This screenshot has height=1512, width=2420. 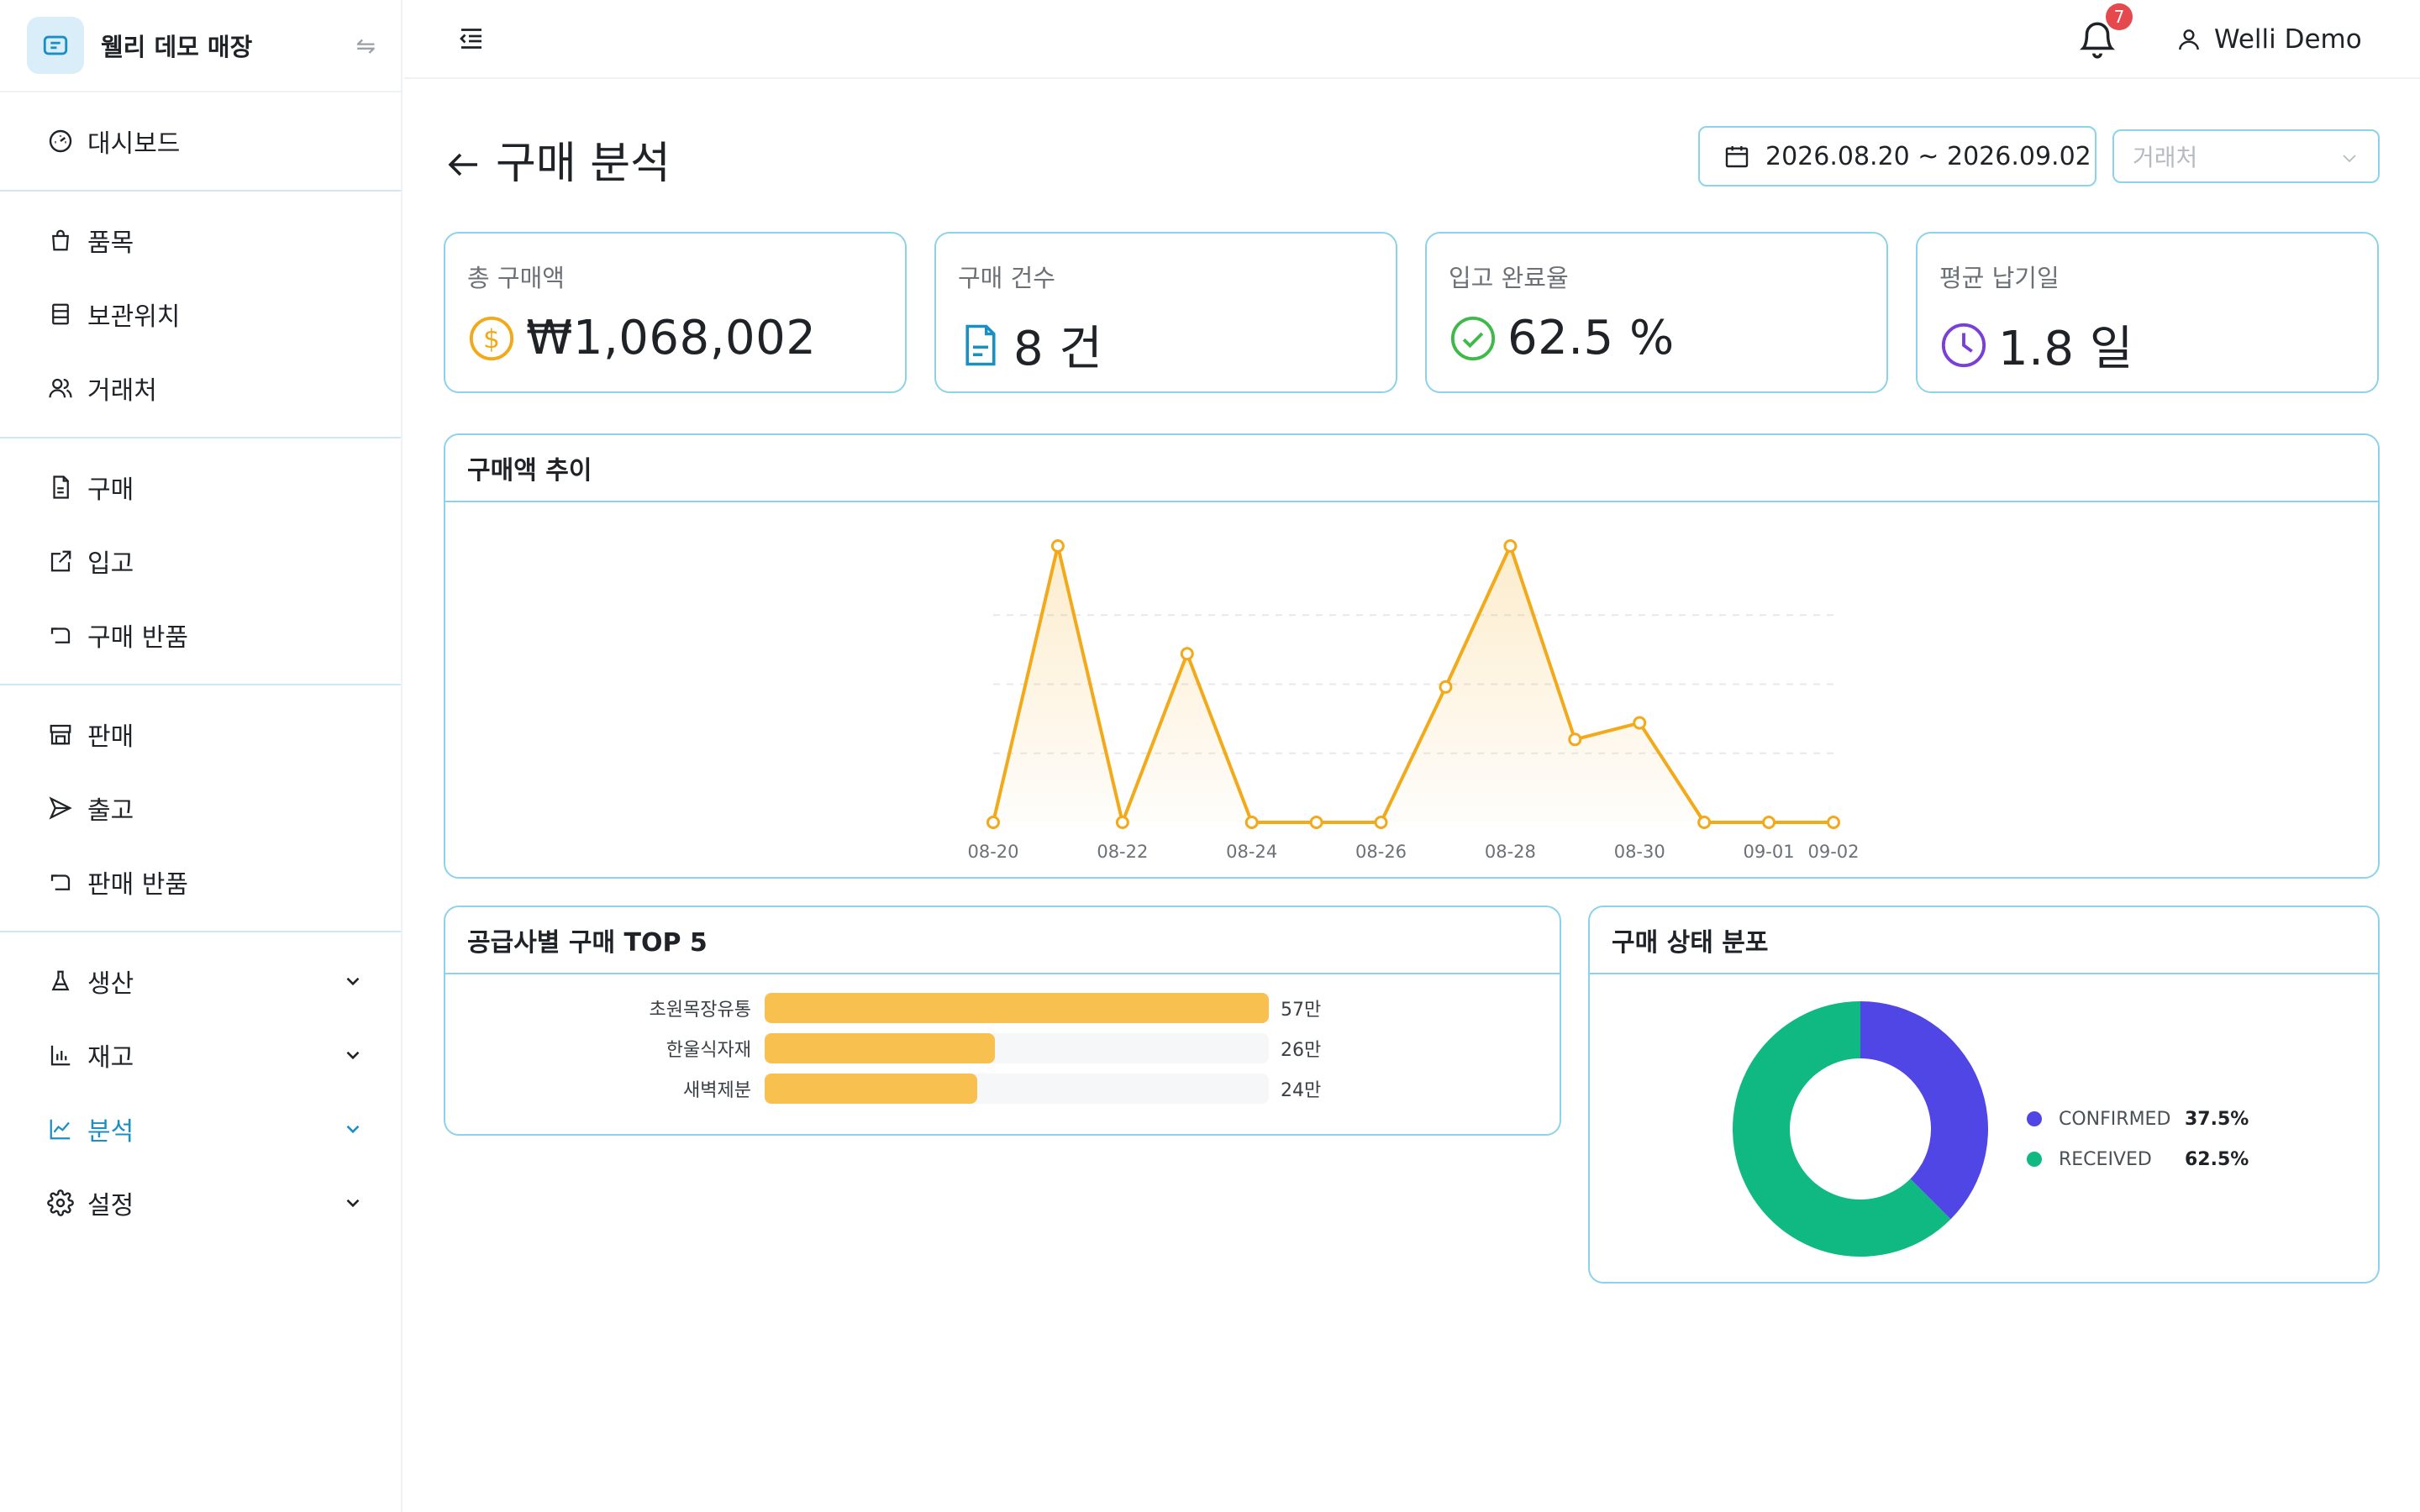 I want to click on nav-group-purchase: 구매 입고 구매 반품, so click(x=200, y=561).